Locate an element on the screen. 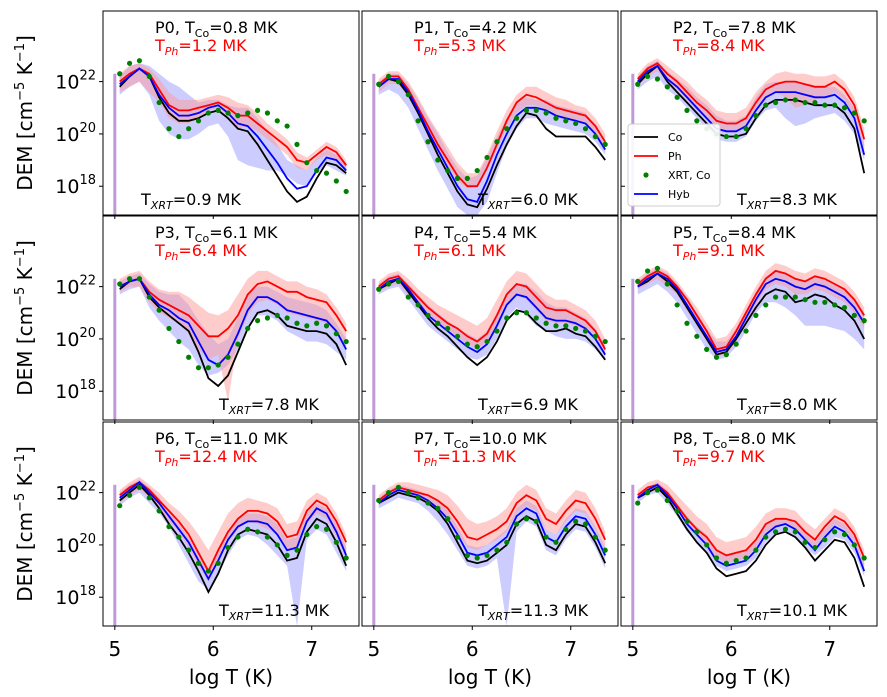  plot-area is located at coordinates (490, 345).